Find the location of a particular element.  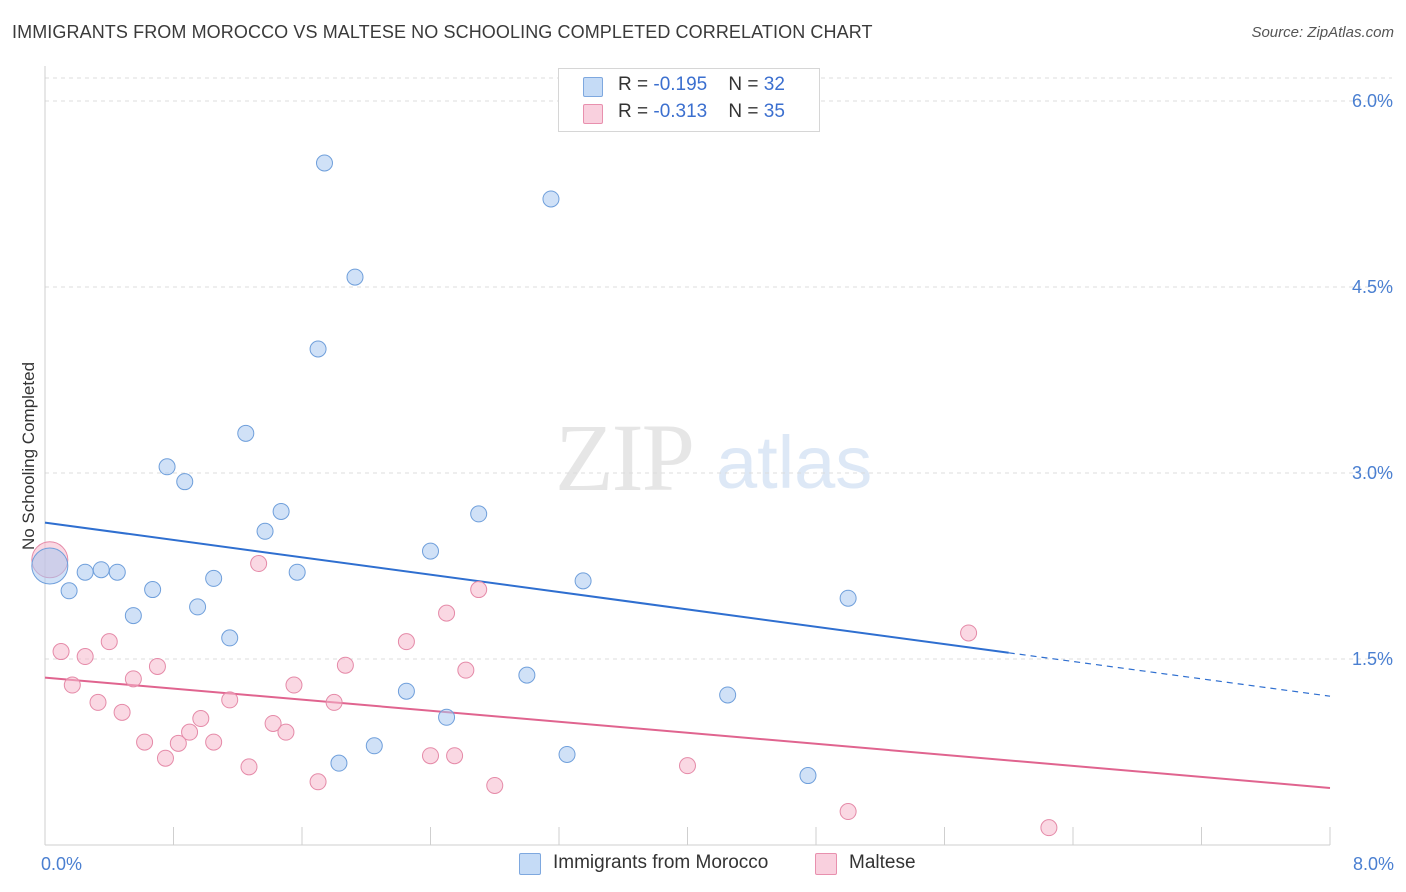

stats-box: R = -0.195 N = 32 R = -0.313 N = 35 is located at coordinates (689, 100).